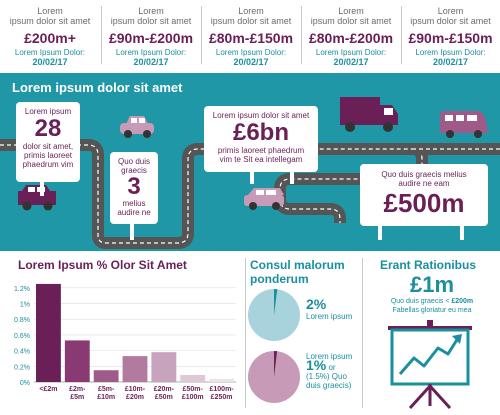 This screenshot has height=415, width=500. What do you see at coordinates (428, 265) in the screenshot?
I see `erant-title: Erant Rationibus` at bounding box center [428, 265].